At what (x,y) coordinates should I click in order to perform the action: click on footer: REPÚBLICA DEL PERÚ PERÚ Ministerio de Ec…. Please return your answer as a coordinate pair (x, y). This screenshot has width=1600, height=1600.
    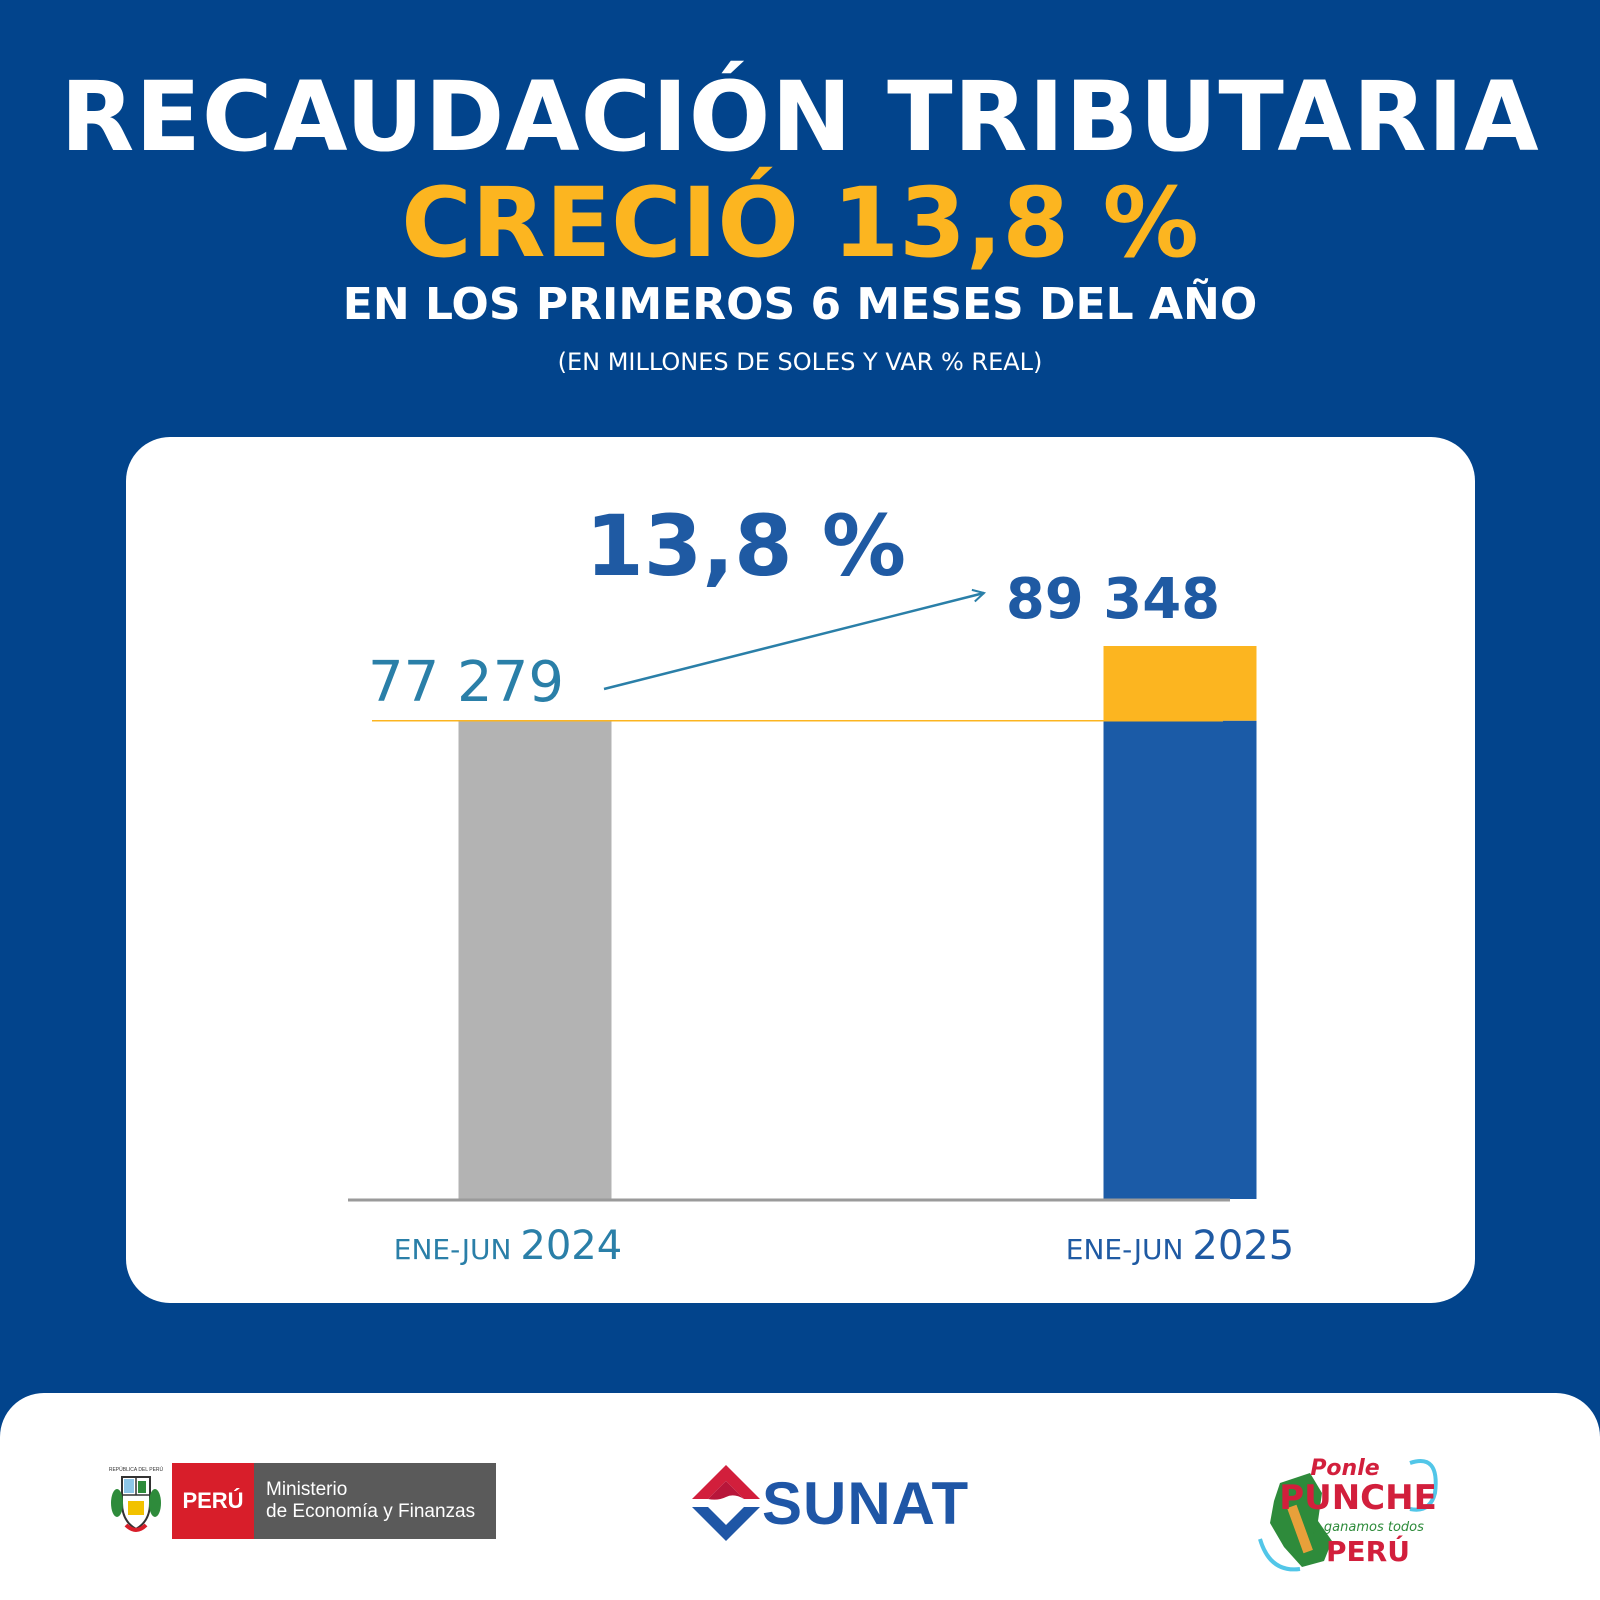
    Looking at the image, I should click on (800, 1496).